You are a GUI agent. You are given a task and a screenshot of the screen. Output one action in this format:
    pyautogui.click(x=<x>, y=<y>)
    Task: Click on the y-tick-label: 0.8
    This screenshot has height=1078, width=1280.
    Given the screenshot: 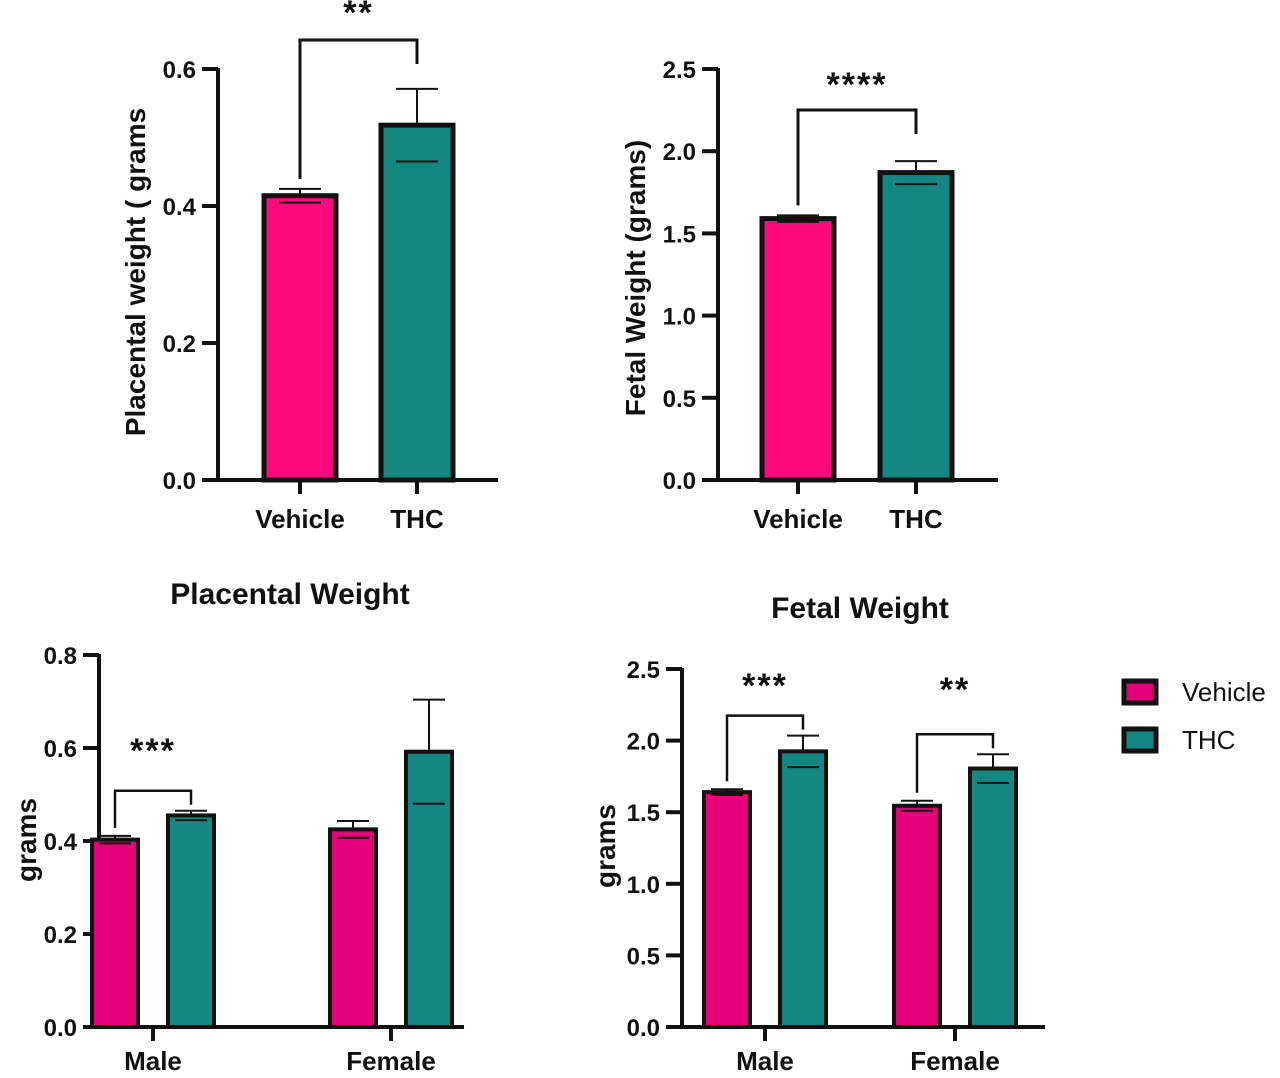 What is the action you would take?
    pyautogui.click(x=60, y=656)
    